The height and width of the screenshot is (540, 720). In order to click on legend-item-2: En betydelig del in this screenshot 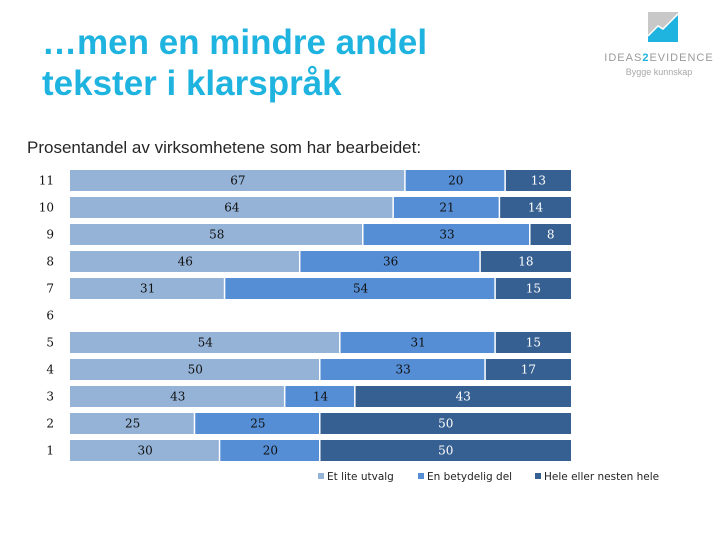, I will do `click(465, 477)`.